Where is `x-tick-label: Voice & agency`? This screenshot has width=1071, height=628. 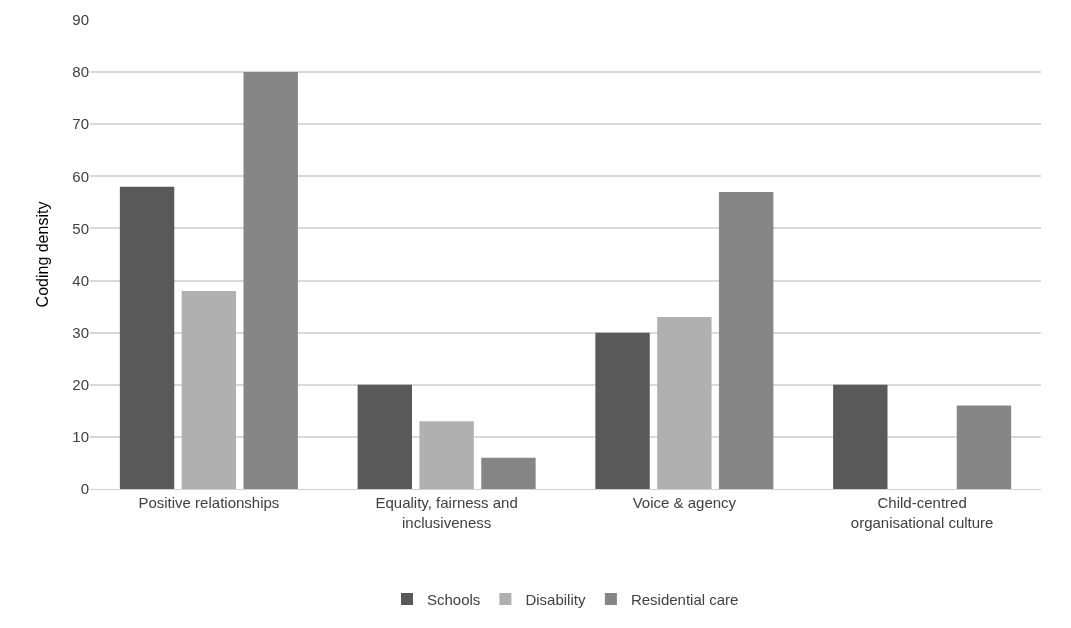 x-tick-label: Voice & agency is located at coordinates (684, 502).